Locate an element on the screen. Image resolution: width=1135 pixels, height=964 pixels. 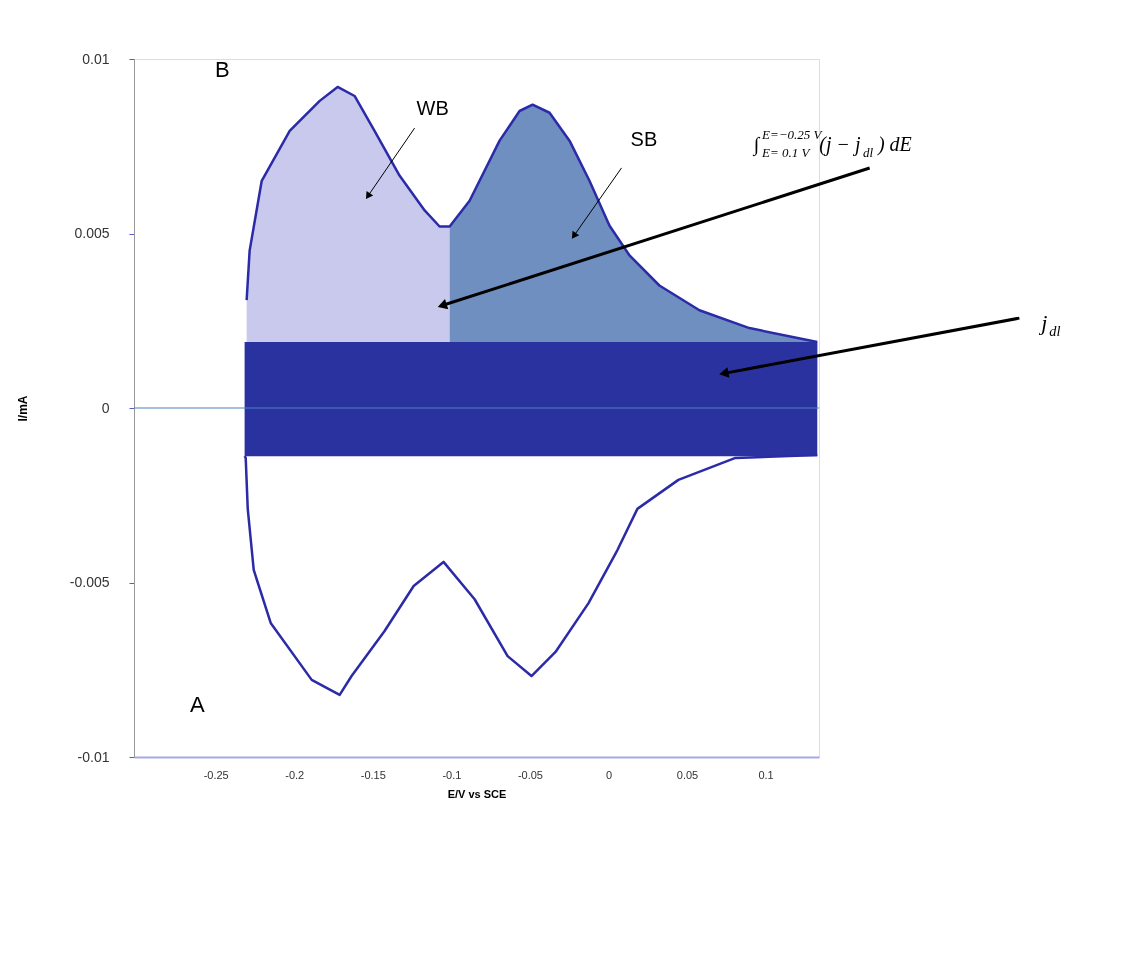
x-tick-label: 0 is located at coordinates (609, 774).